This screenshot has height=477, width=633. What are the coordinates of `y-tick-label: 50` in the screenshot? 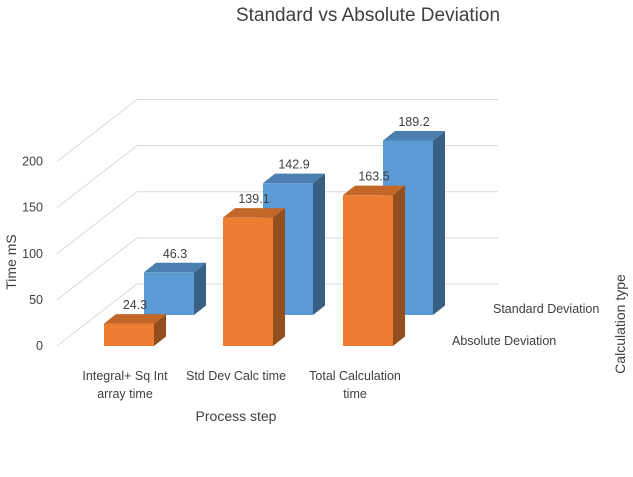 It's located at (36, 300).